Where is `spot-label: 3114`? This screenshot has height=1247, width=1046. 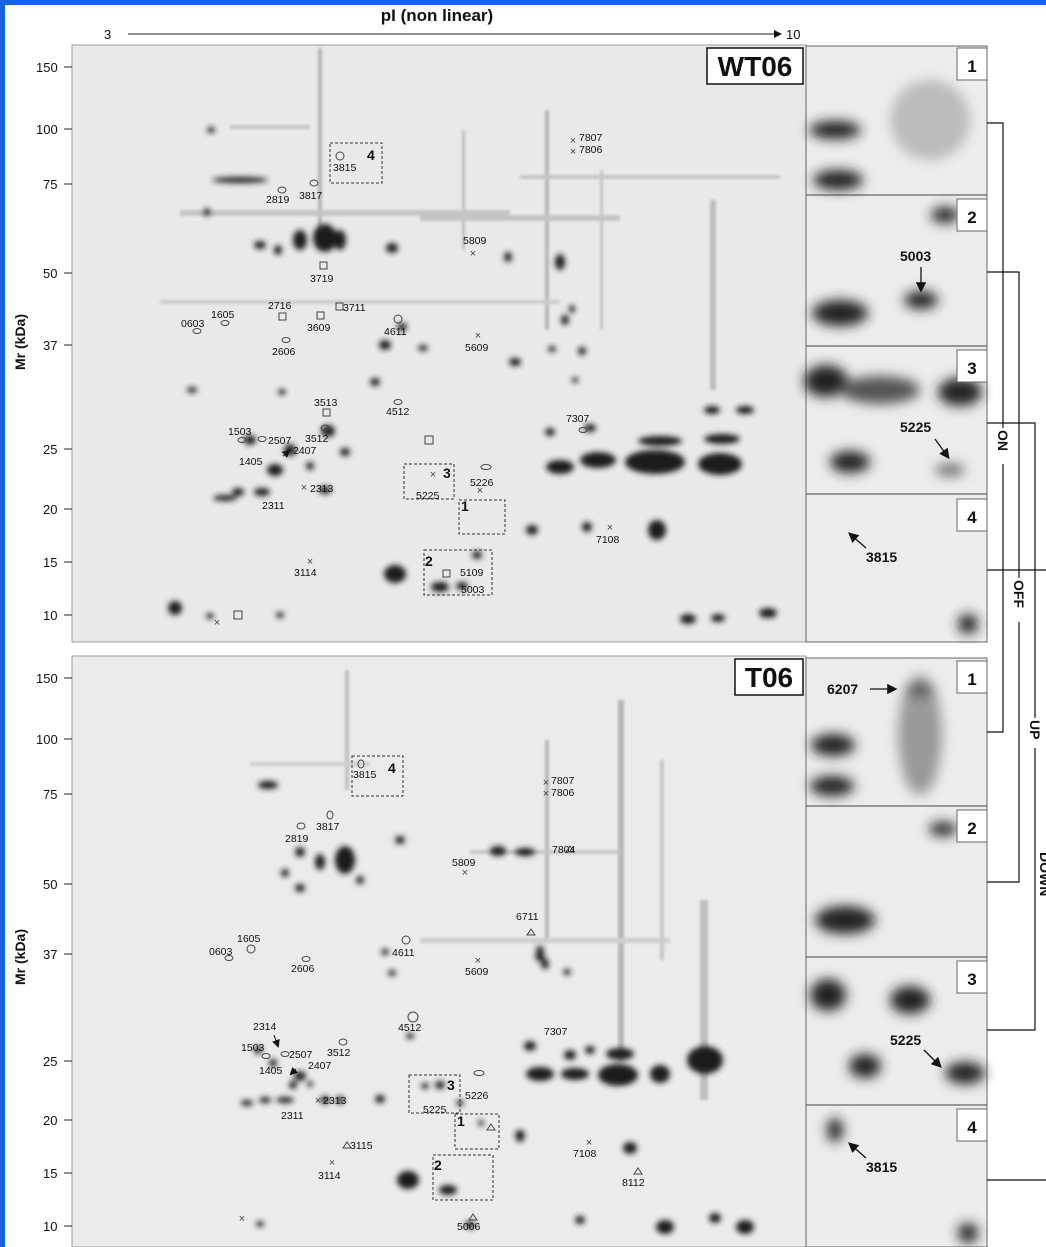 spot-label: 3114 is located at coordinates (305, 573).